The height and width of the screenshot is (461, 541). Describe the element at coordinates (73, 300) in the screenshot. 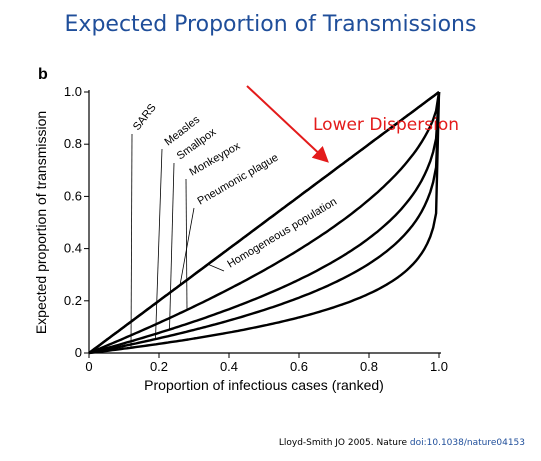

I see `y-tick-label: 0.2` at that location.